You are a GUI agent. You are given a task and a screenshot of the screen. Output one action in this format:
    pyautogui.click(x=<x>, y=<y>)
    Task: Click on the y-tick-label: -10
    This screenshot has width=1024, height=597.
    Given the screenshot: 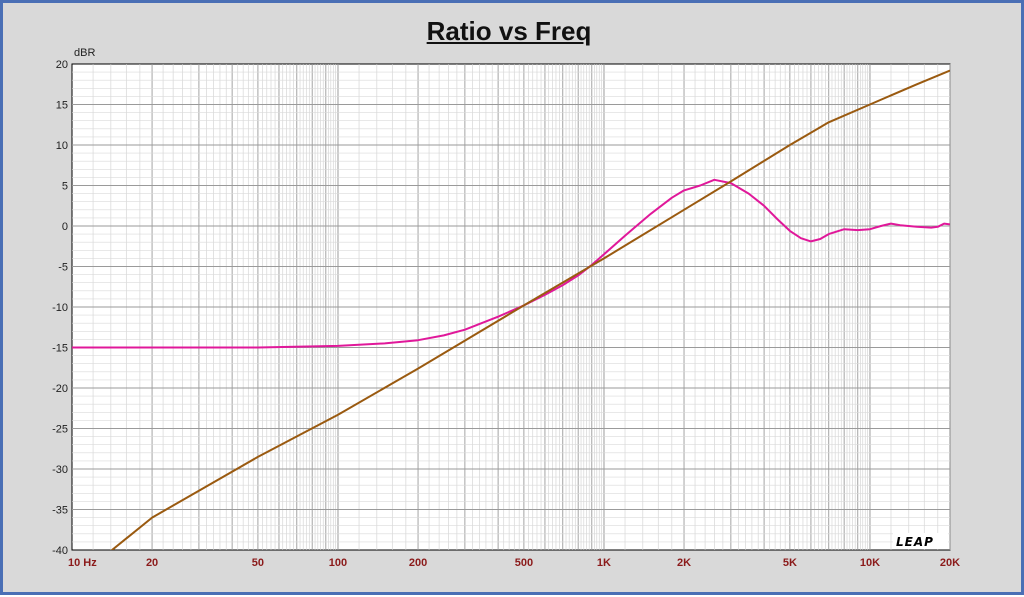 What is the action you would take?
    pyautogui.click(x=60, y=308)
    